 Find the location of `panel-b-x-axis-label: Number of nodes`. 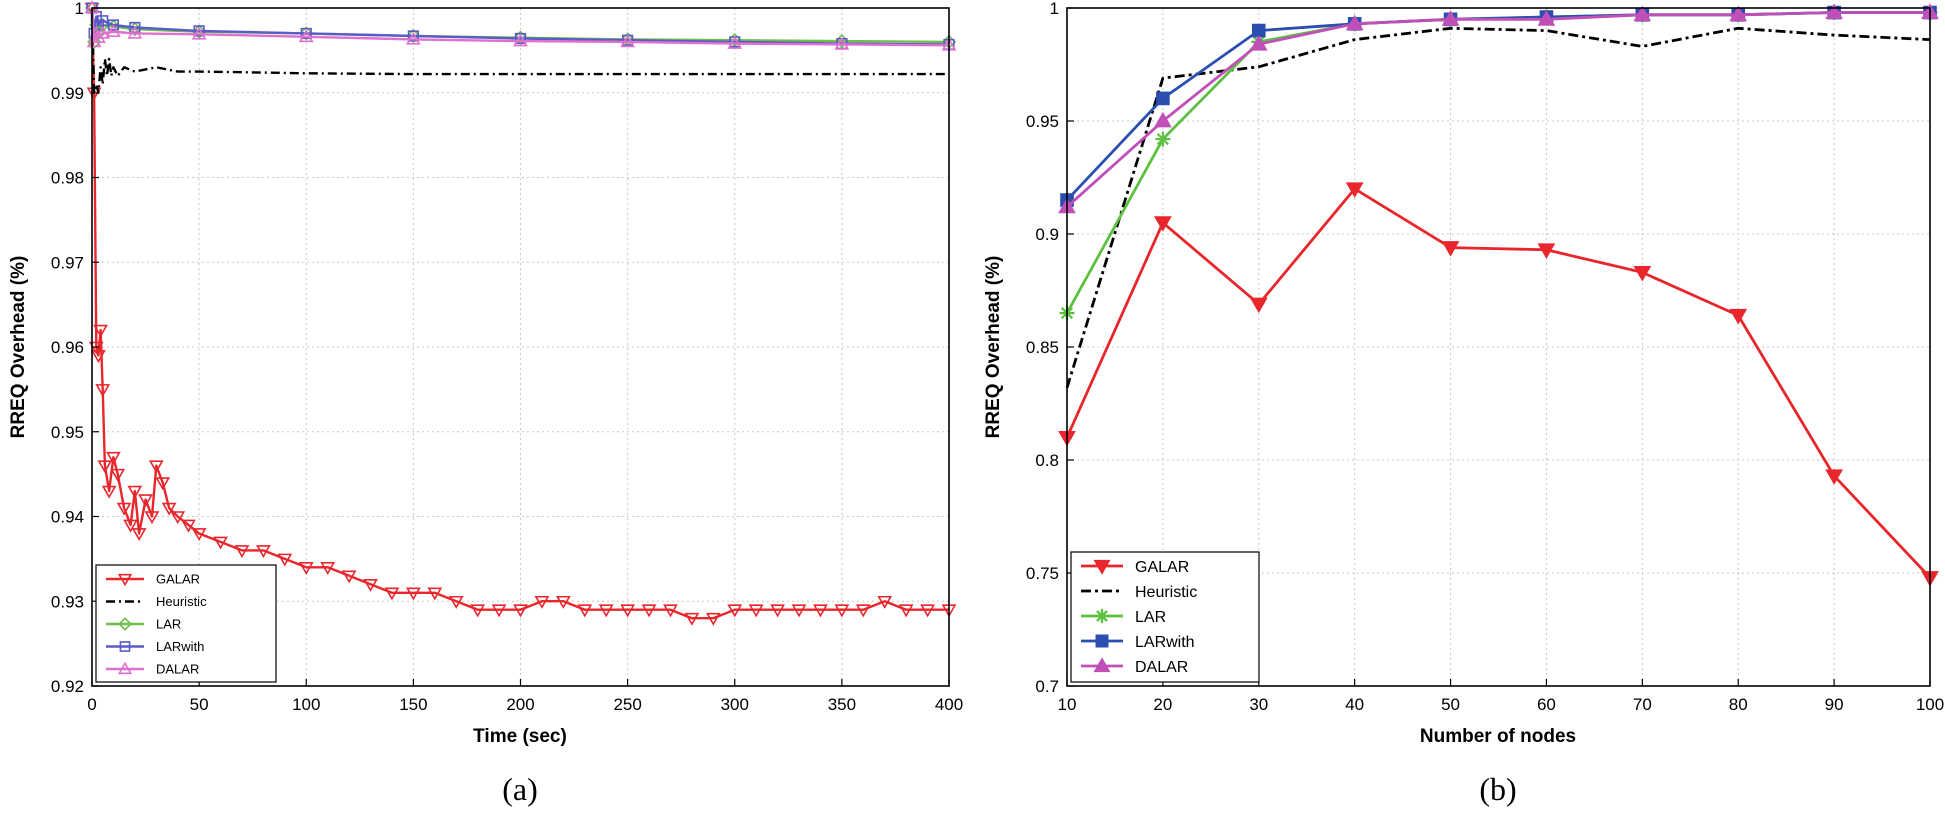

panel-b-x-axis-label: Number of nodes is located at coordinates (1498, 736).